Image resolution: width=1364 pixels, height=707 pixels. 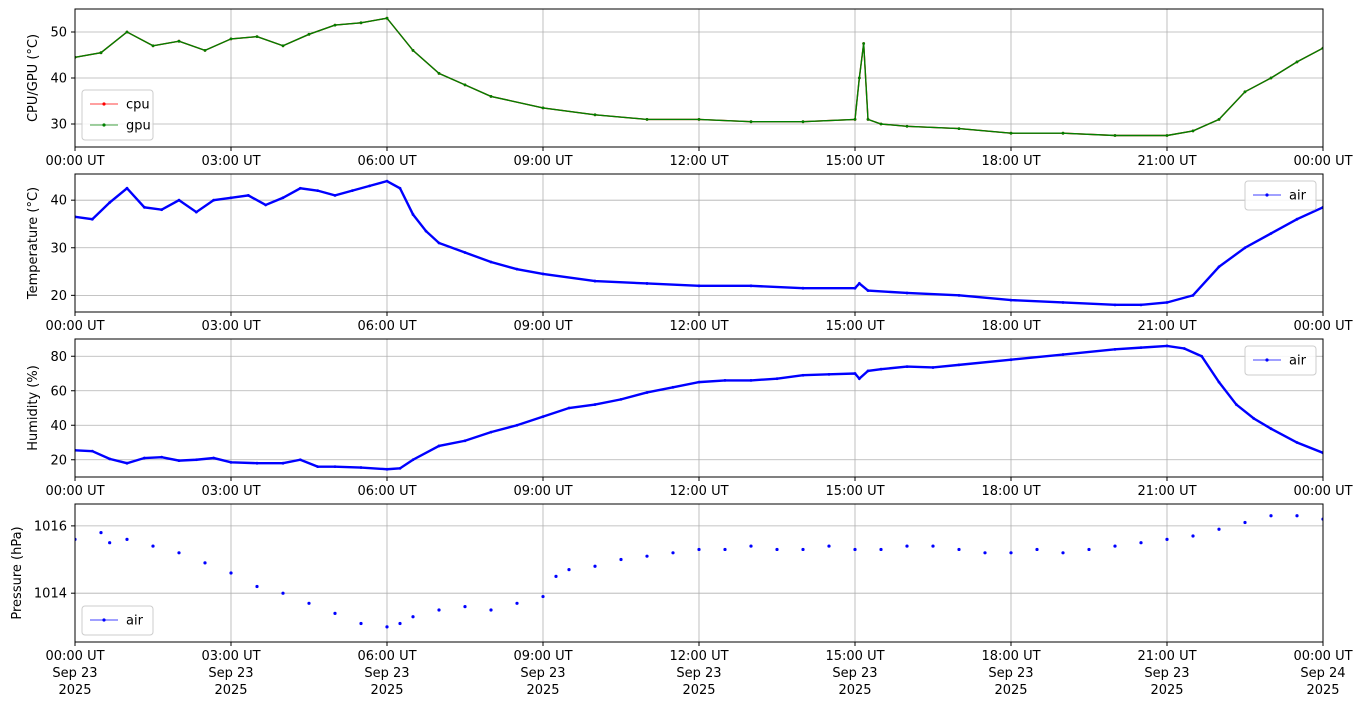 I want to click on x-tick-date-label: Sep 24, so click(x=1322, y=673).